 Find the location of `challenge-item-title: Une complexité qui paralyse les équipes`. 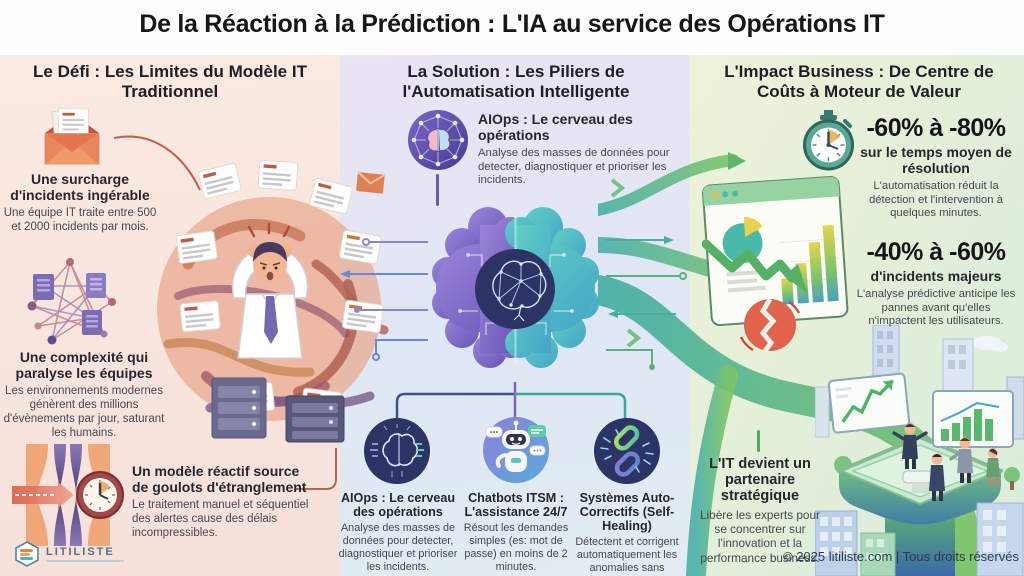

challenge-item-title: Une complexité qui paralyse les équipes is located at coordinates (84, 365).